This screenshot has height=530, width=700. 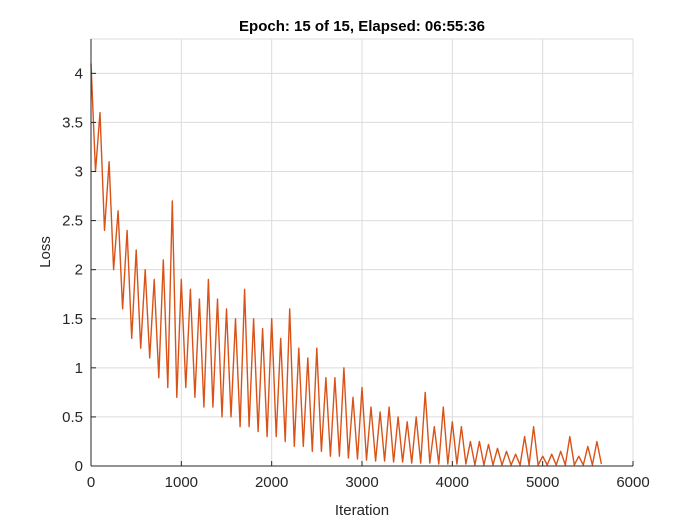 What do you see at coordinates (91, 482) in the screenshot?
I see `x-tick-label: 0` at bounding box center [91, 482].